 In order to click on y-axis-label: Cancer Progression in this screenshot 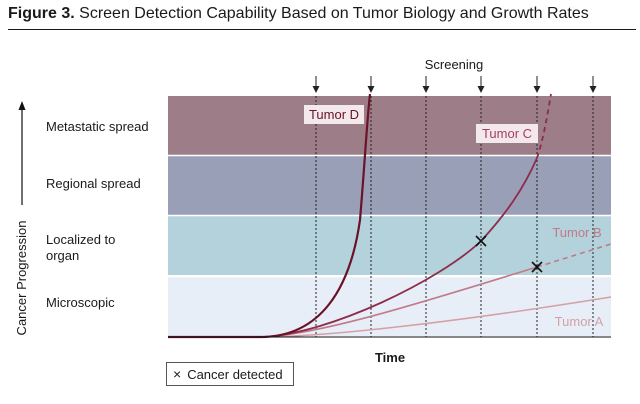, I will do `click(21, 278)`.